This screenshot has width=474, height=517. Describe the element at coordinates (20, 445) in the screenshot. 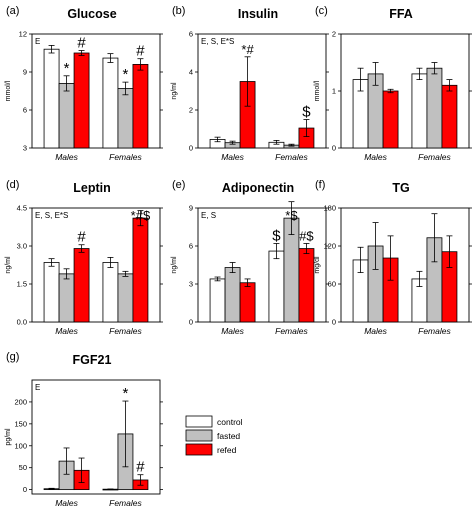

I see `y-tick-label: 100` at that location.